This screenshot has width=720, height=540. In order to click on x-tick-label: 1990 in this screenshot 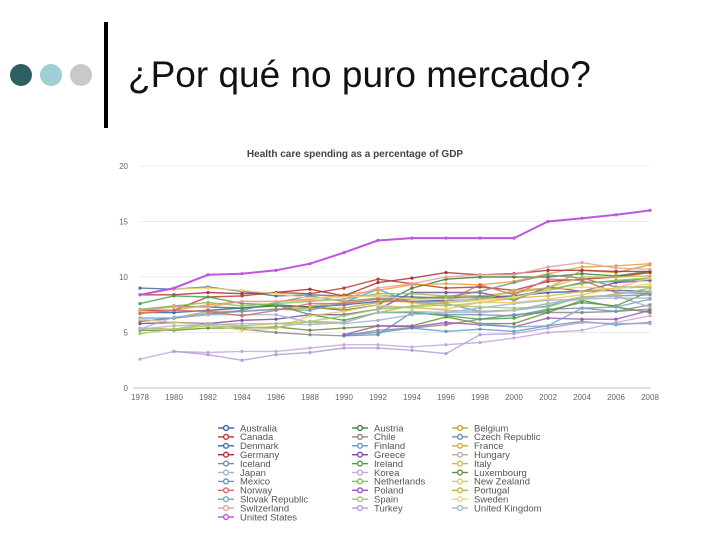, I will do `click(344, 397)`.